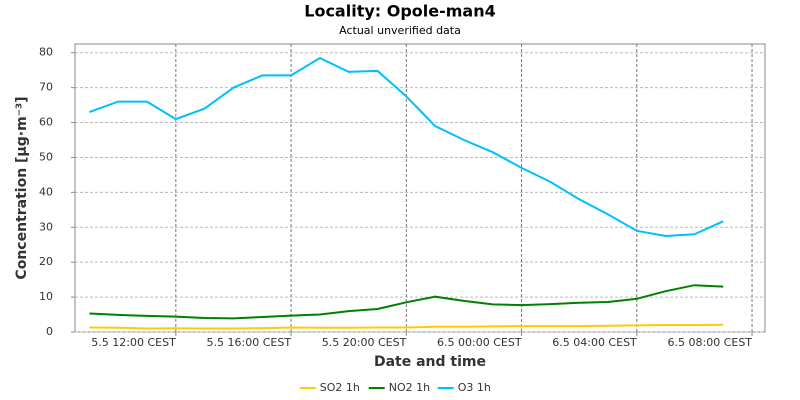  What do you see at coordinates (409, 387) in the screenshot?
I see `legend-label: NO2 1h` at bounding box center [409, 387].